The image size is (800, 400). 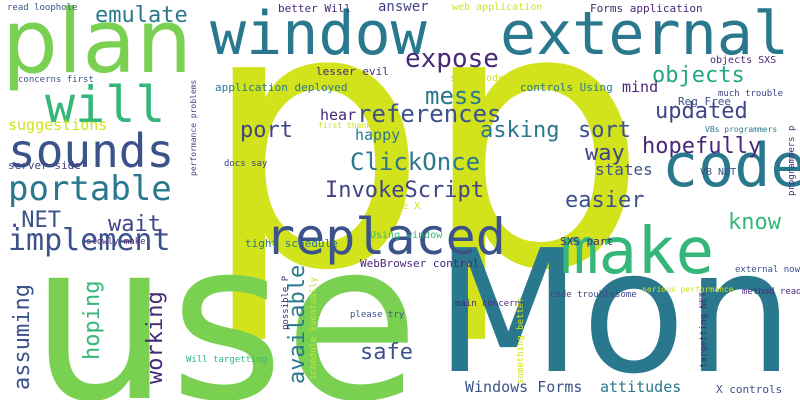 I want to click on word-hear: hear, so click(x=338, y=115).